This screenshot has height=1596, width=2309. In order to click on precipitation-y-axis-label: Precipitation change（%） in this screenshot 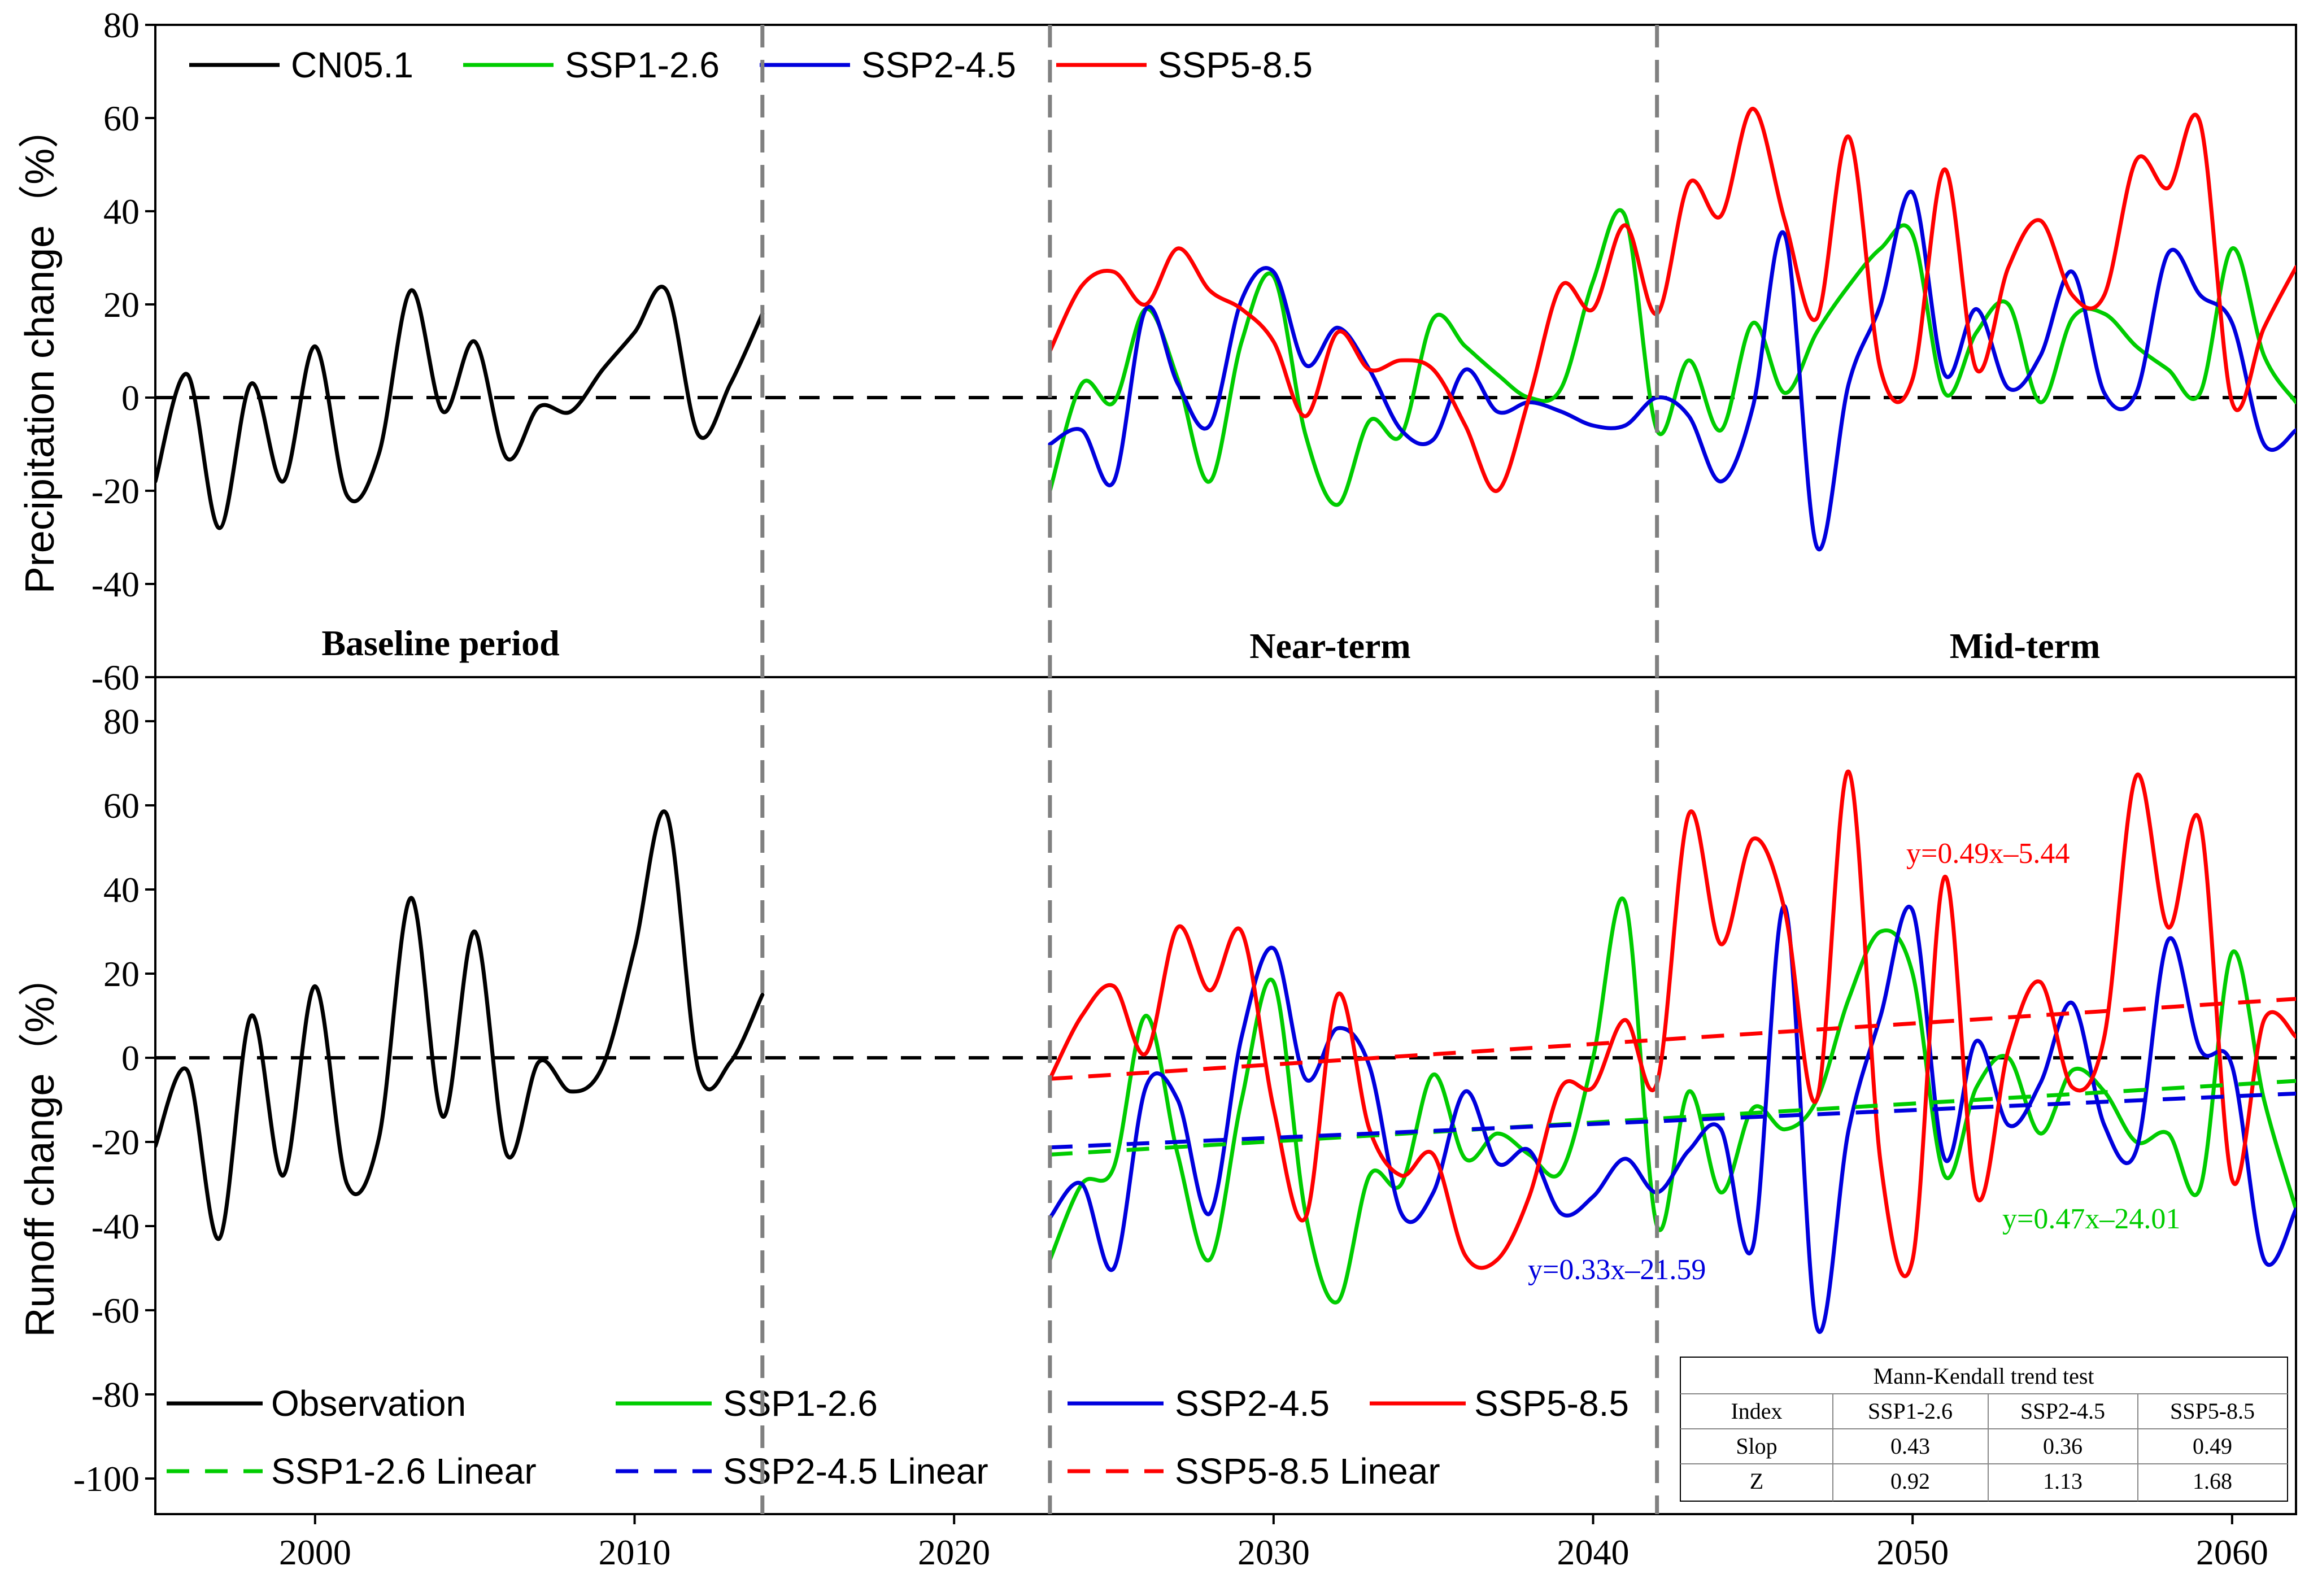, I will do `click(40, 351)`.